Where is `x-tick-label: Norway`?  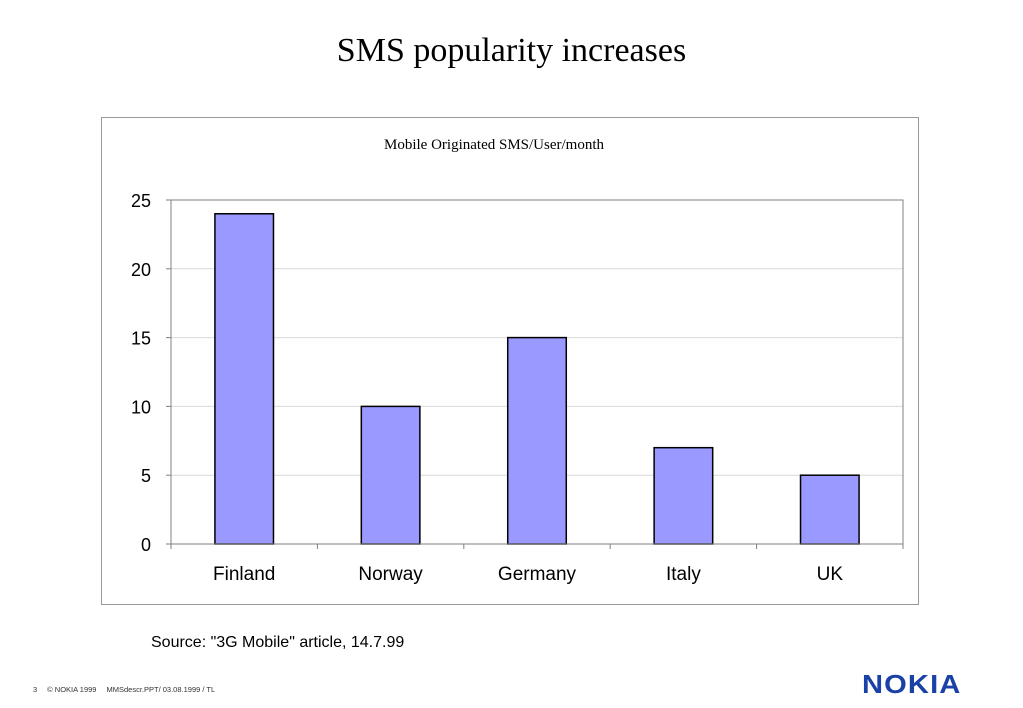
x-tick-label: Norway is located at coordinates (390, 574).